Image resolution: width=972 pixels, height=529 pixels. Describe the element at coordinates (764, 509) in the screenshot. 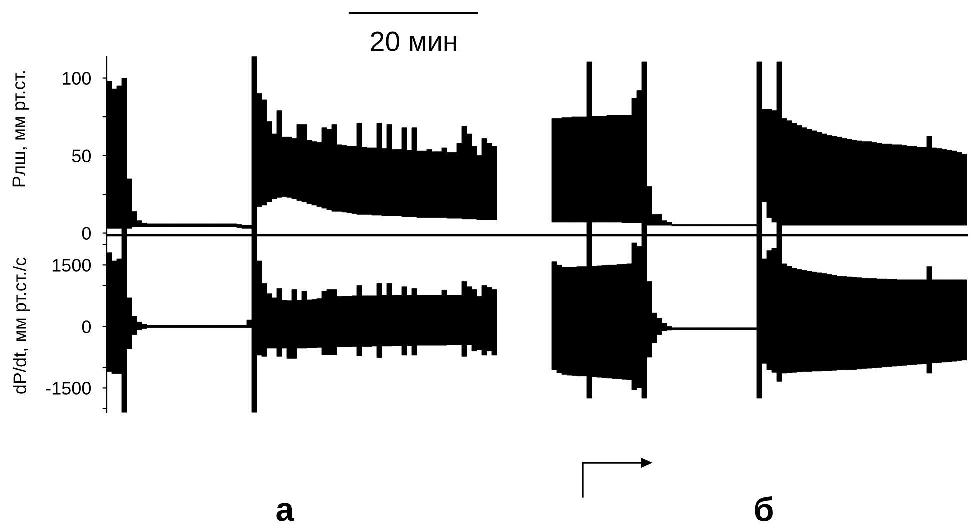

I see `text: б` at that location.